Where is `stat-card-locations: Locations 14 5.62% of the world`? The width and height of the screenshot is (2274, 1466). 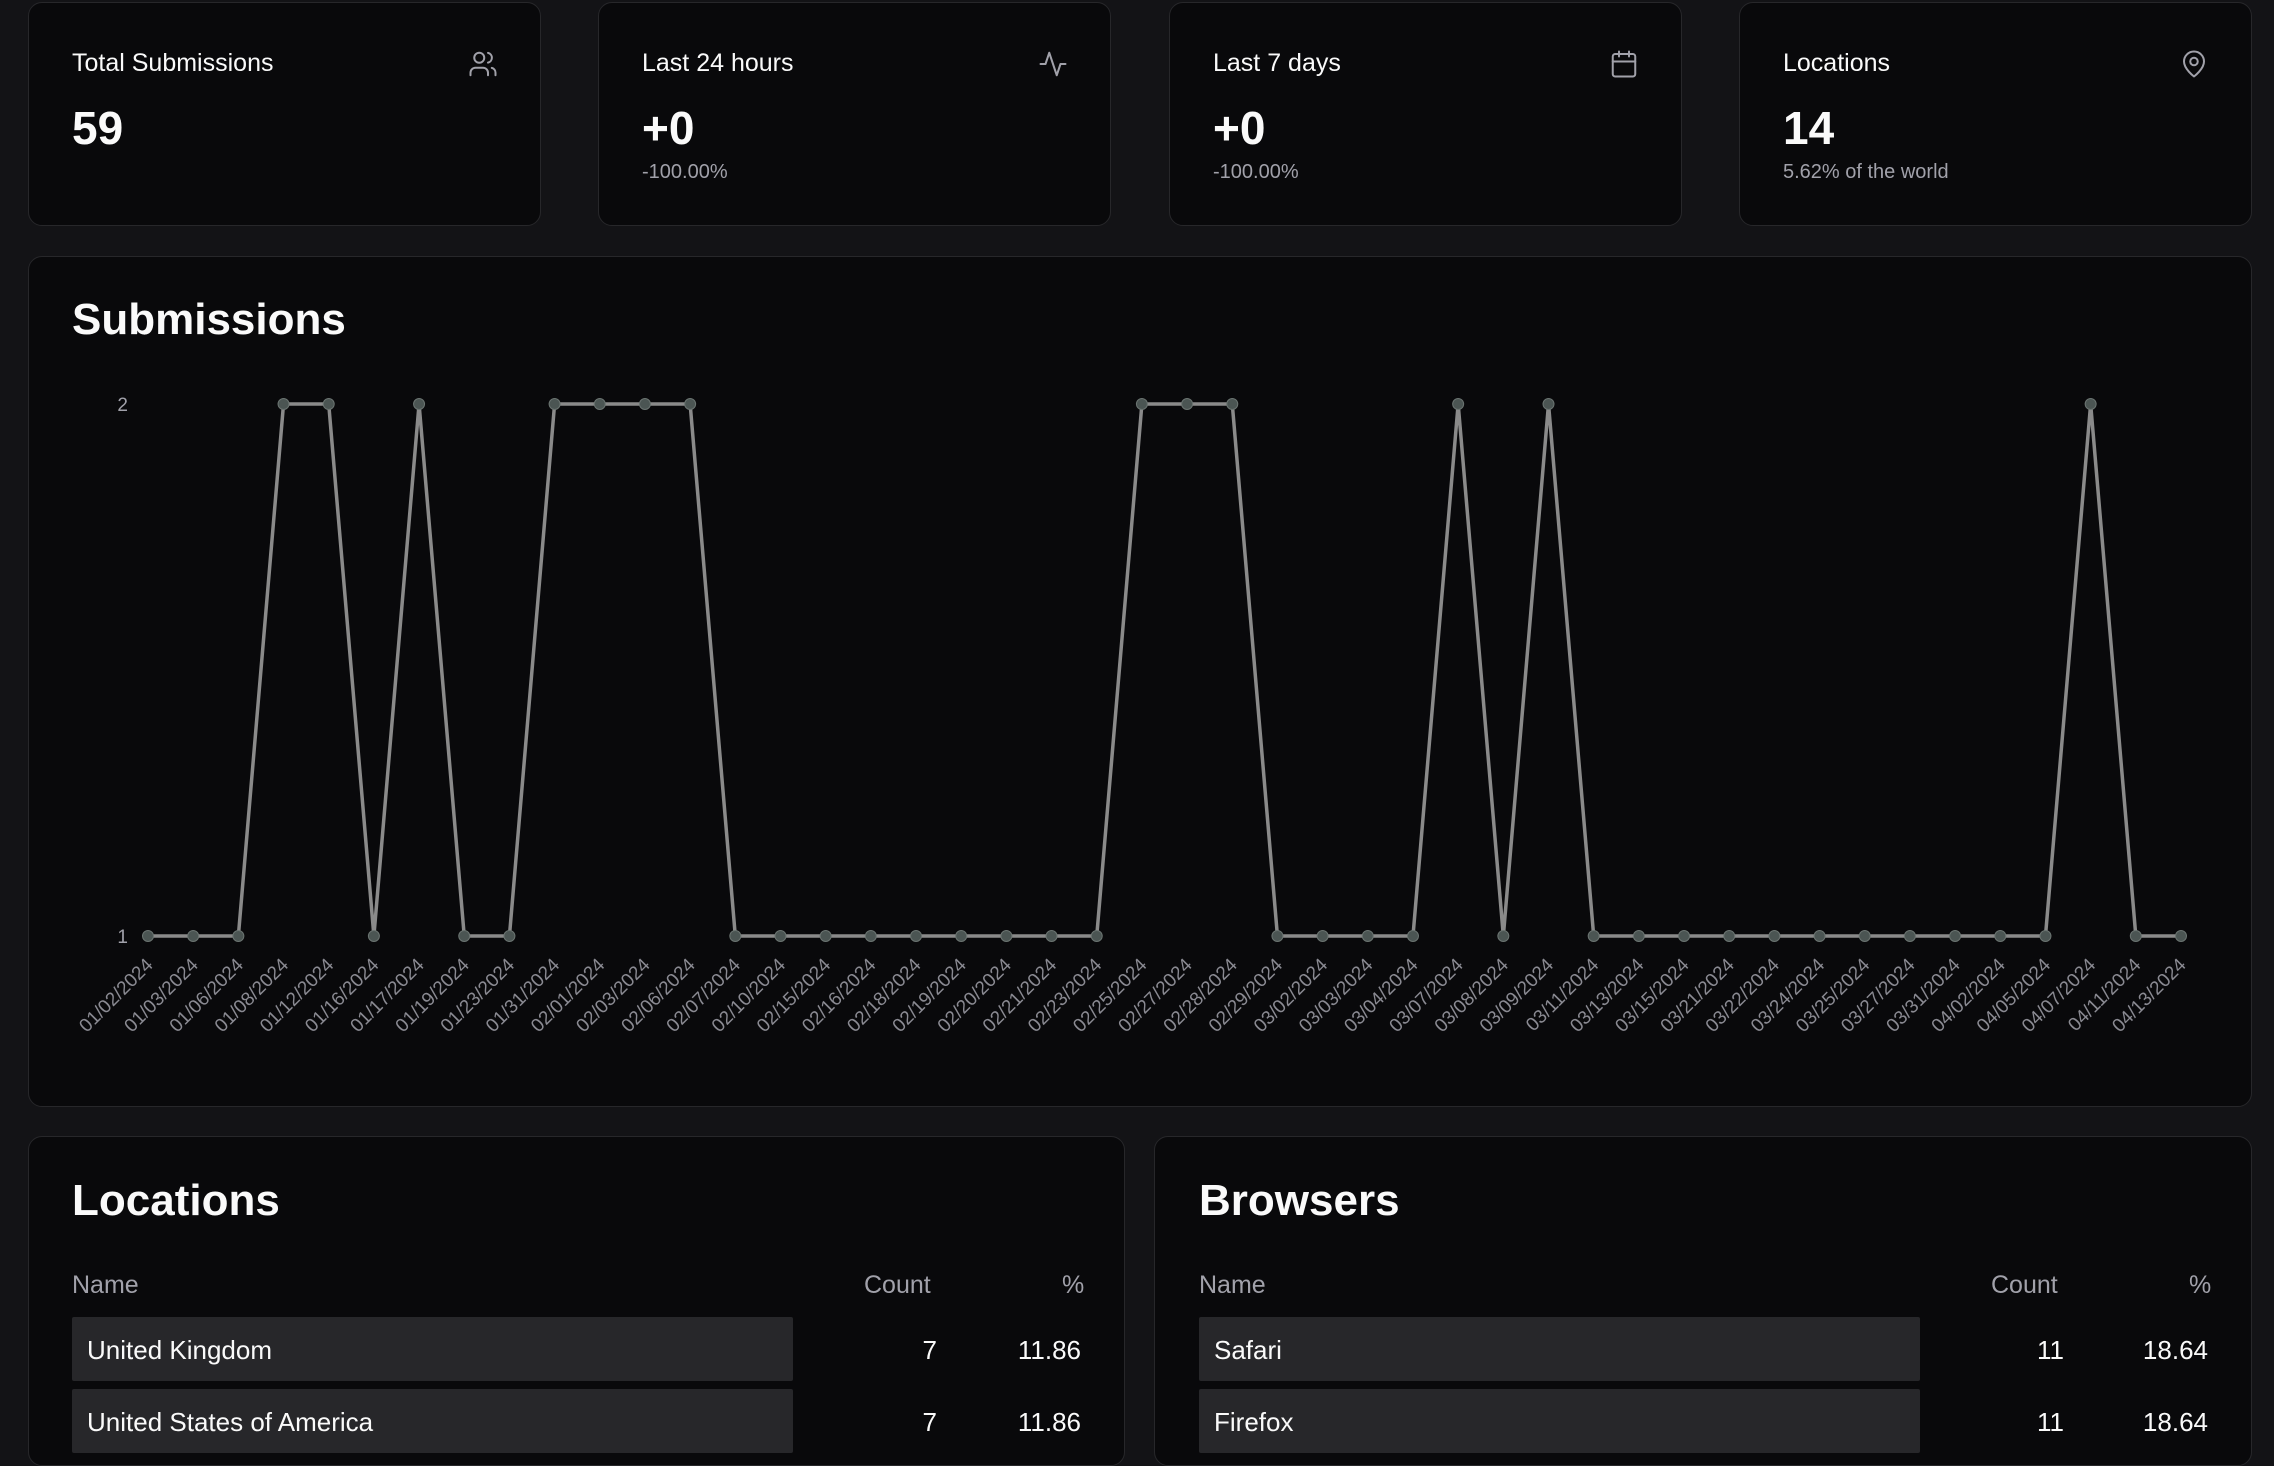 stat-card-locations: Locations 14 5.62% of the world is located at coordinates (1995, 114).